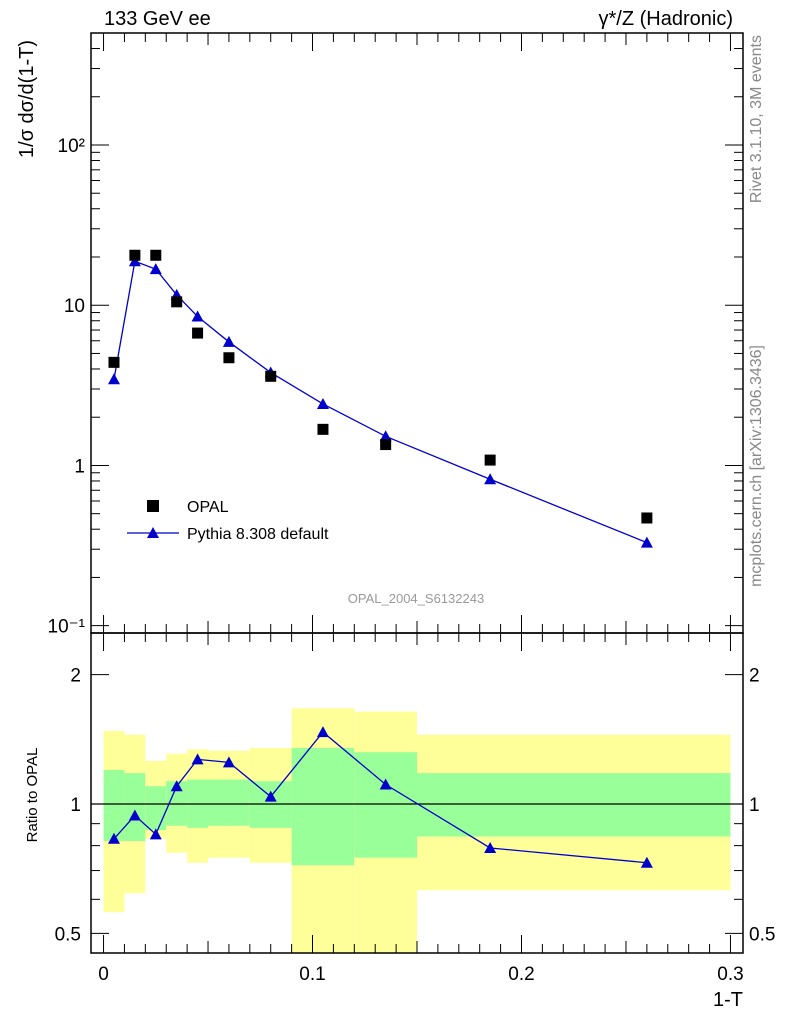 This screenshot has width=786, height=1024. Describe the element at coordinates (756, 119) in the screenshot. I see `rivet-version-label: Rivet 3.1.10, 3M events` at that location.